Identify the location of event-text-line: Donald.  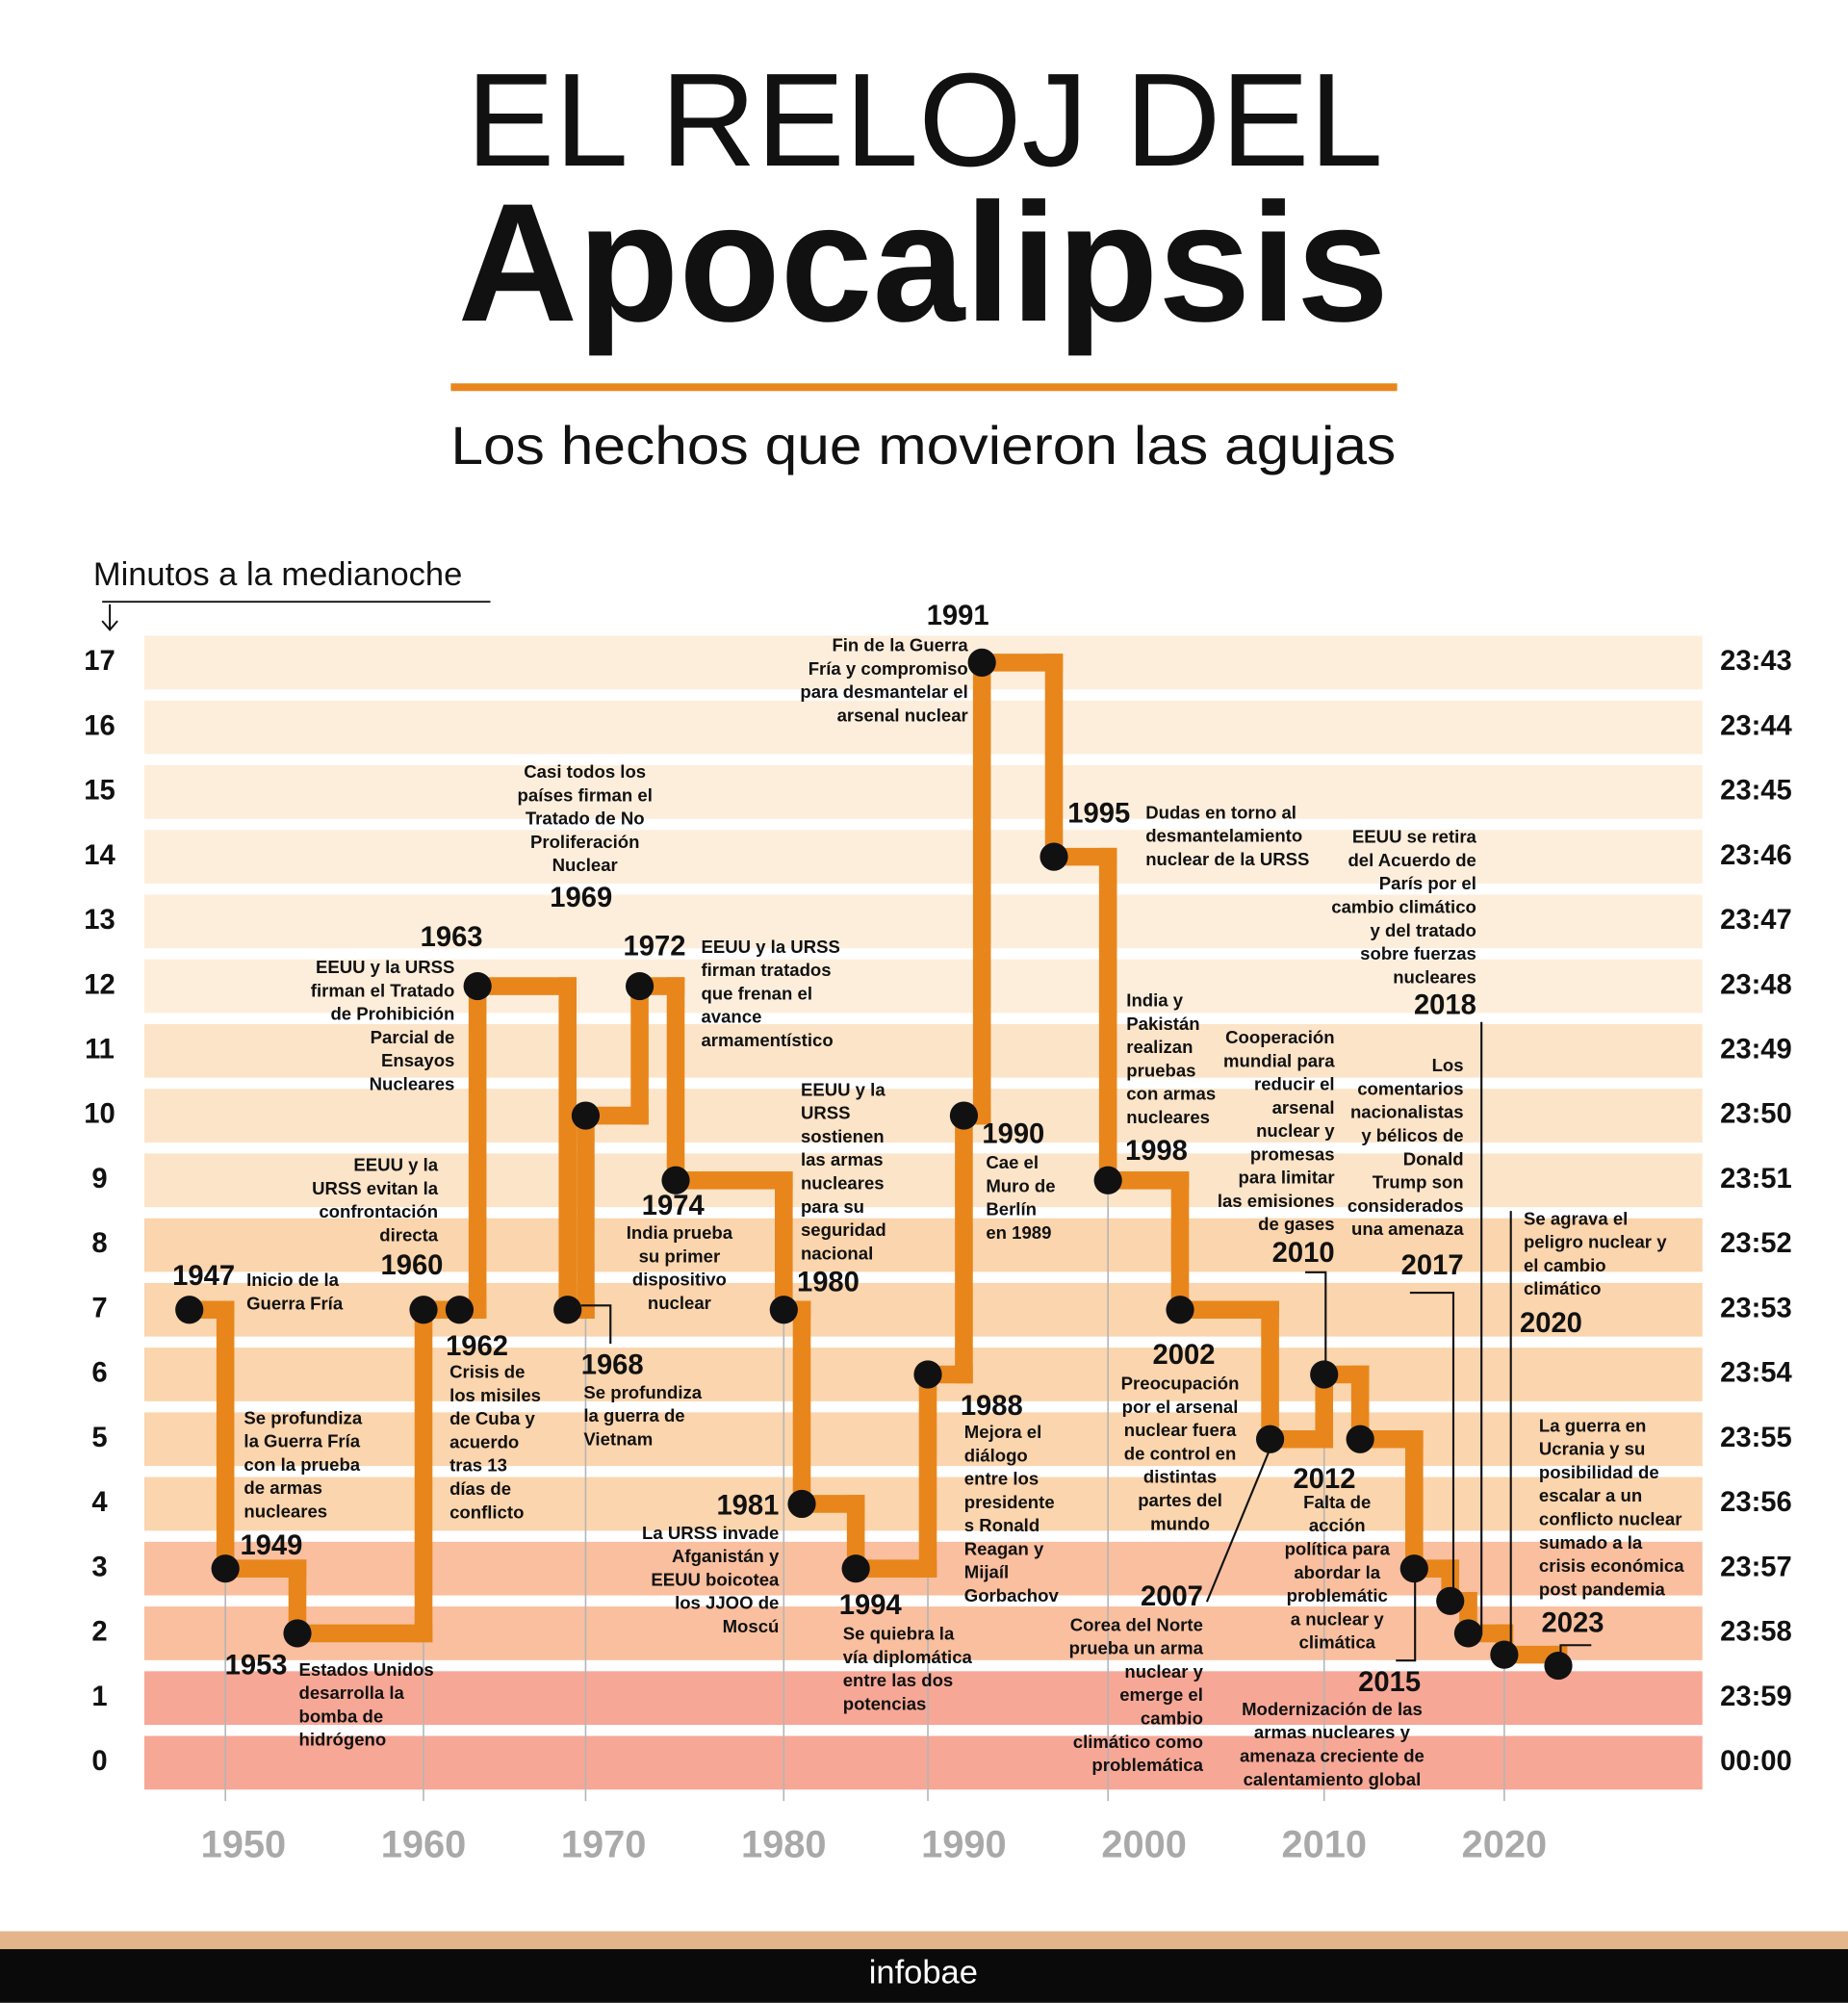
(1433, 1158).